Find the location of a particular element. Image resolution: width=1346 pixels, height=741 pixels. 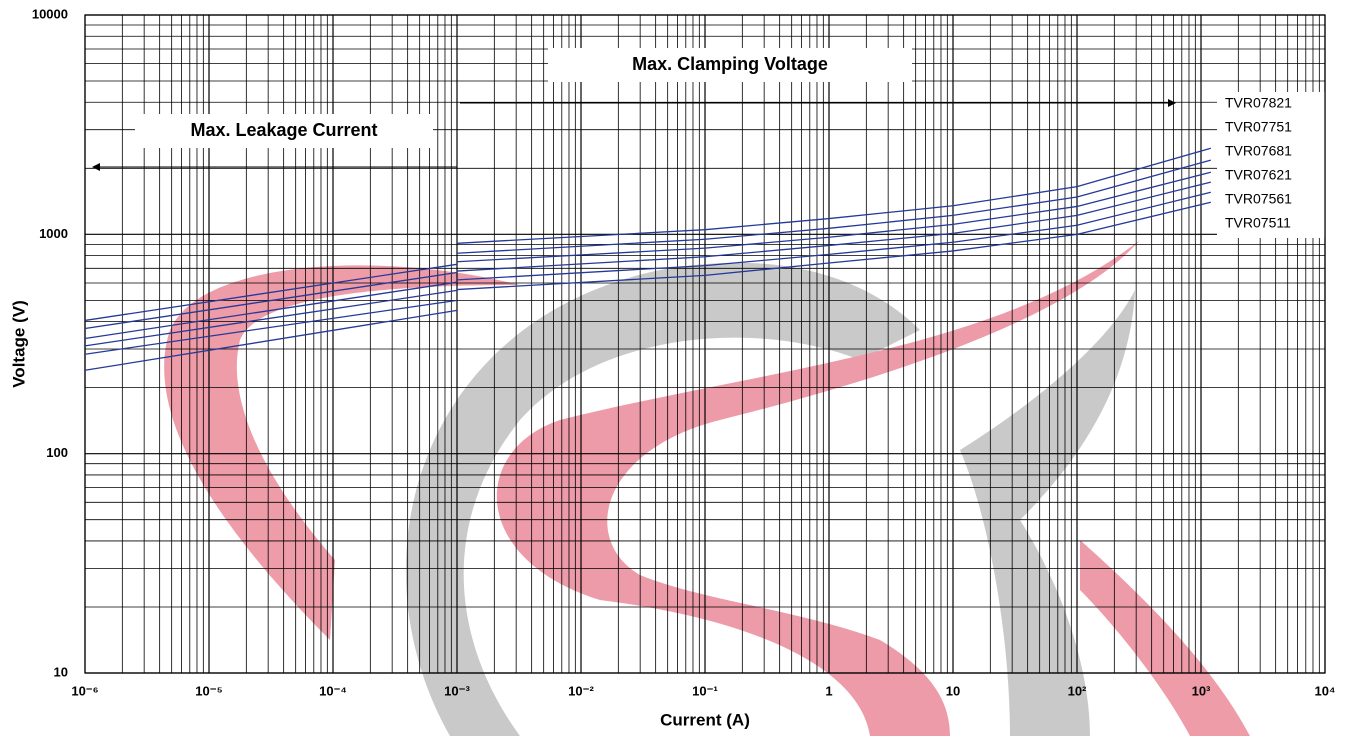

annotation: Max. Clamping Voltage is located at coordinates (730, 64).